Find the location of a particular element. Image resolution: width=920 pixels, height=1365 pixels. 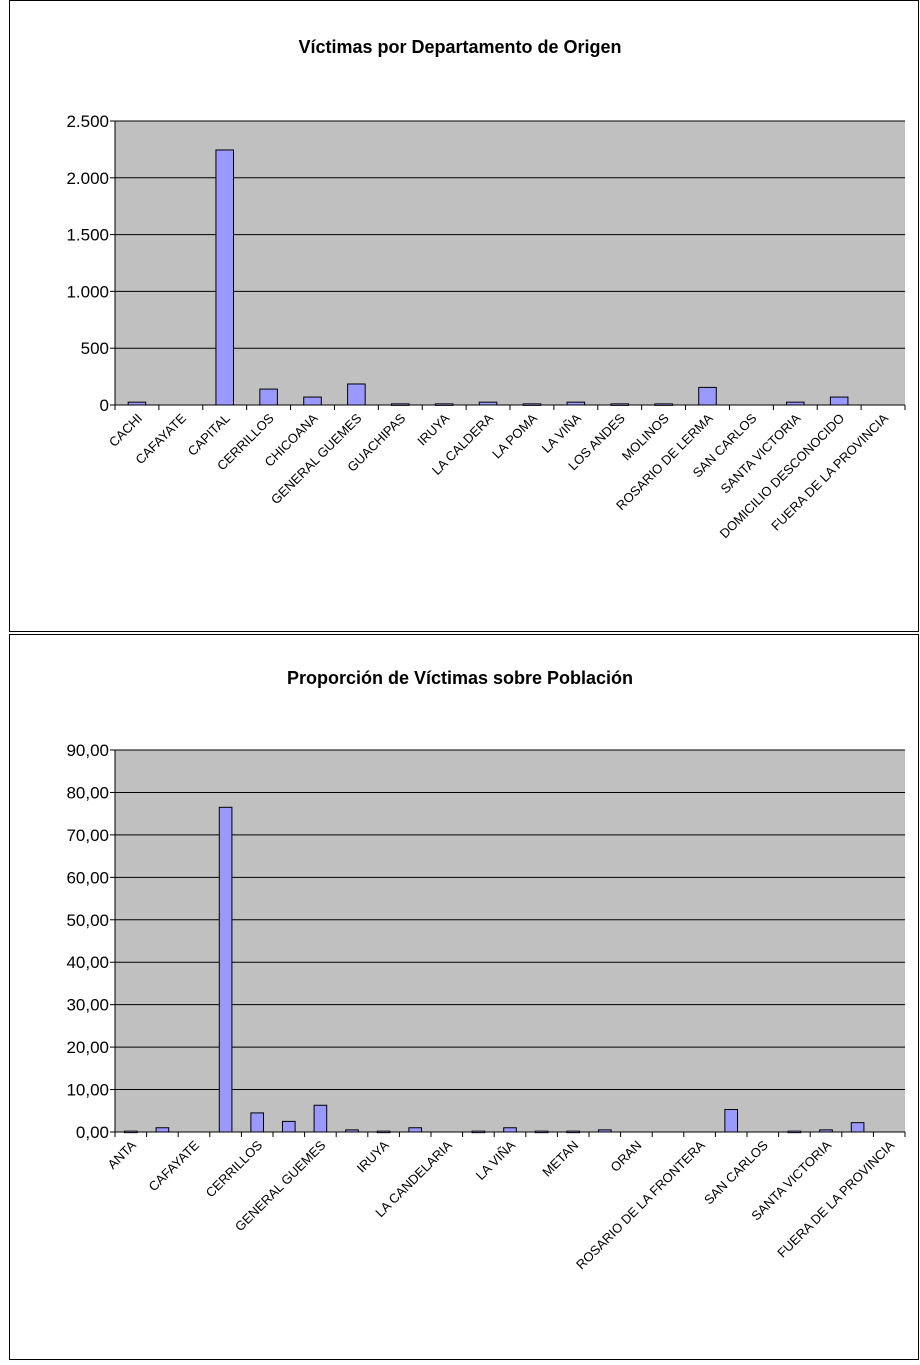

chart-title: Víctimas por Departamento de Origen is located at coordinates (459, 47).